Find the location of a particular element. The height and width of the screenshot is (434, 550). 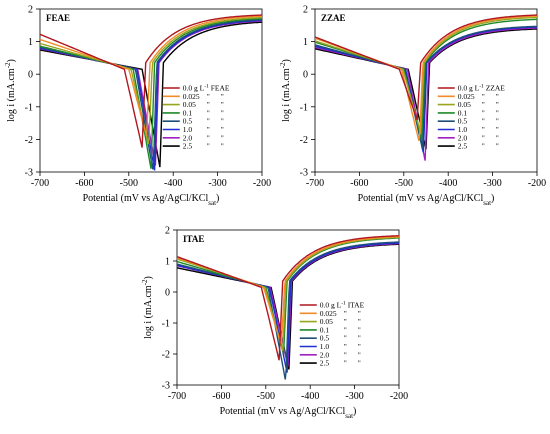

series-line-0.025 is located at coordinates (151, 76).